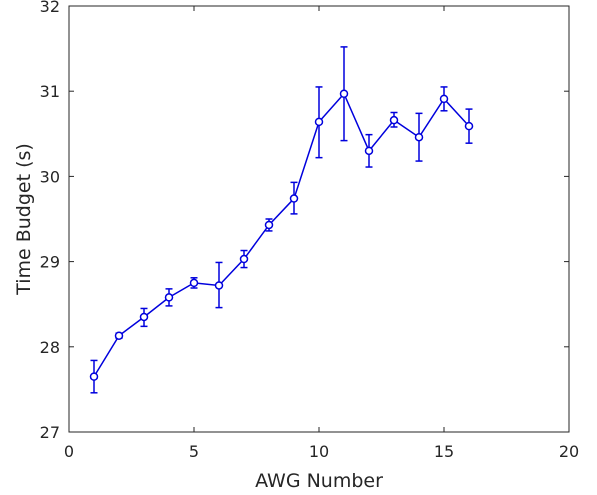  I want to click on x-tick-label: 20, so click(569, 451).